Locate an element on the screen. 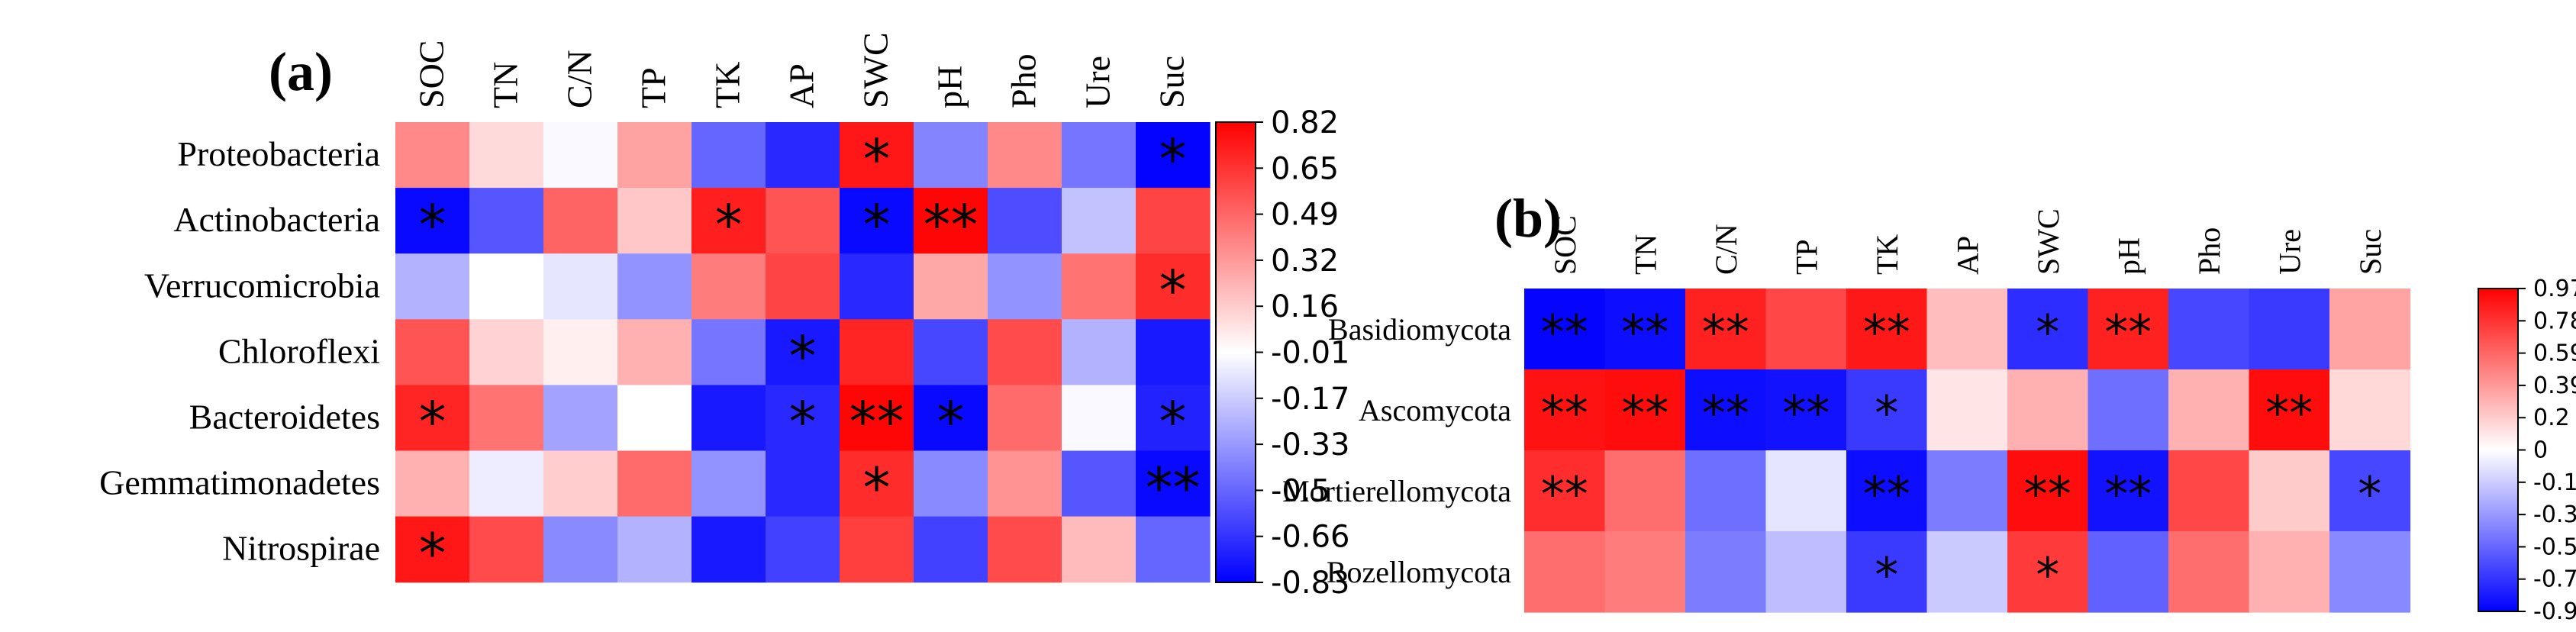 The width and height of the screenshot is (2576, 632). row-label: Rozellomycota is located at coordinates (1419, 572).